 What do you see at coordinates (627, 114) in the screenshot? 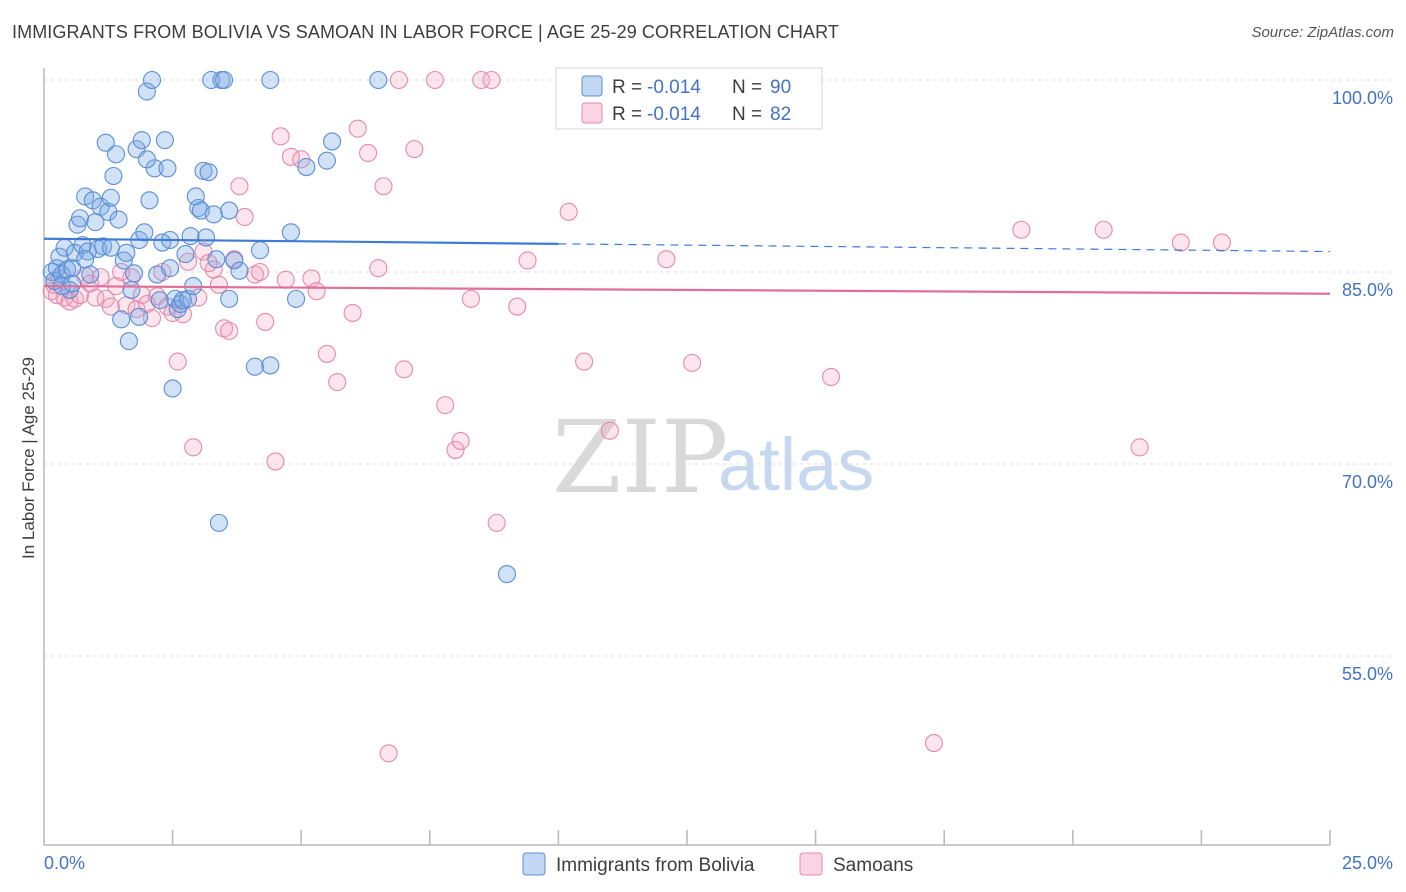
I see `legend-r-label-samoans: R =` at bounding box center [627, 114].